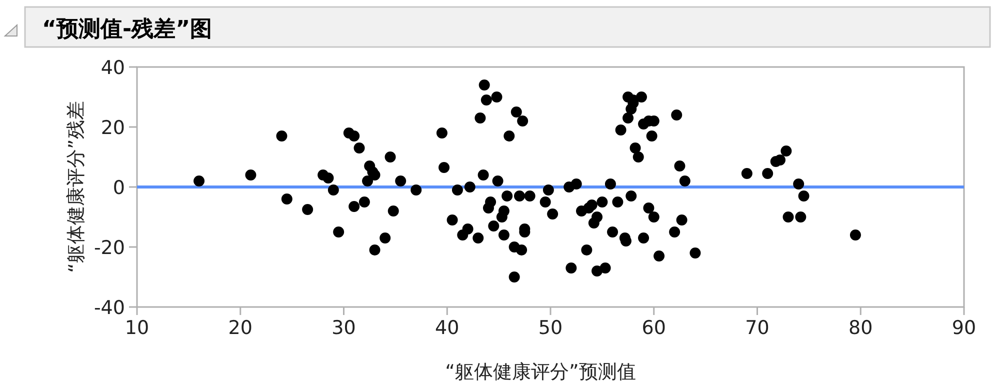  I want to click on y-tick-label: 40, so click(112, 68).